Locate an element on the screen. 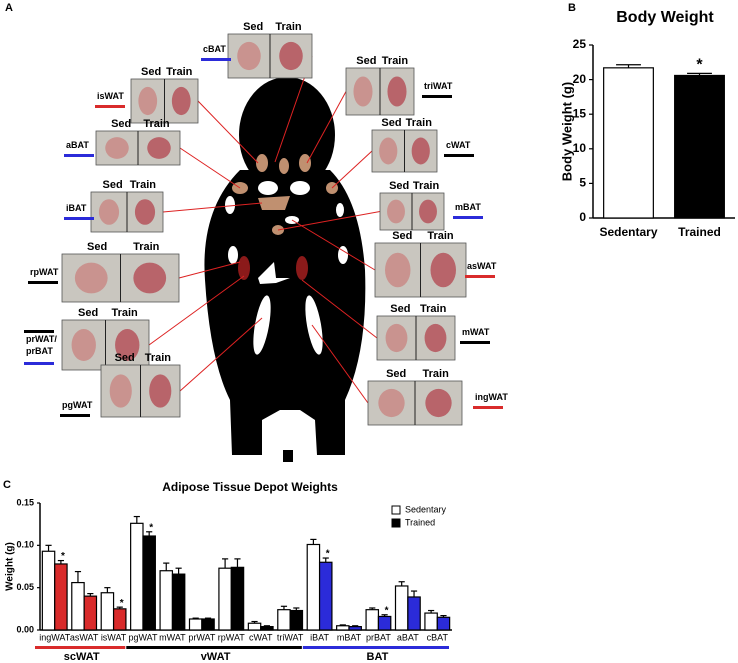 The image size is (738, 663). depot-label-line: triWAT is located at coordinates (438, 86).